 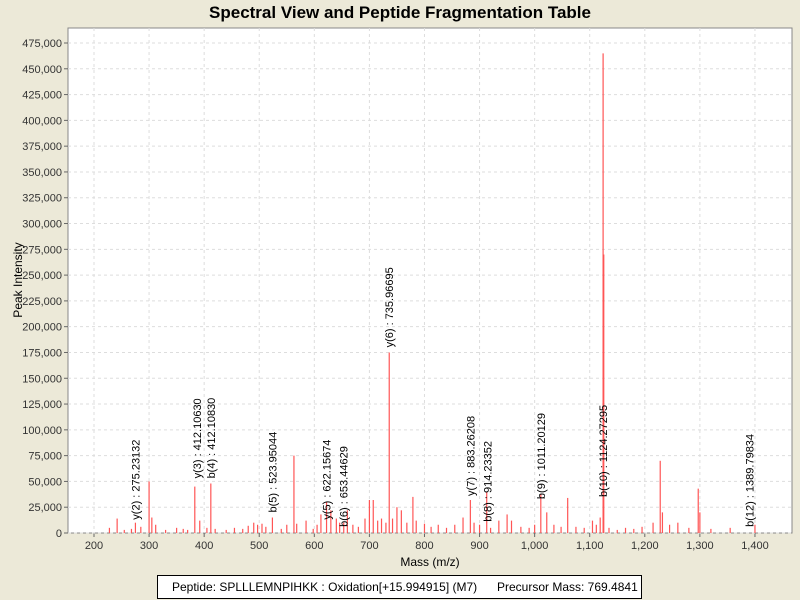 I want to click on y-tick-label: 75,000, so click(x=45, y=457).